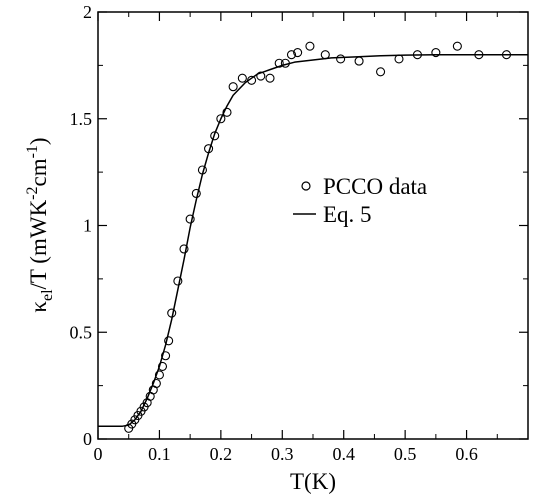 The image size is (536, 497). Describe the element at coordinates (159, 454) in the screenshot. I see `x-tick-label: 0.1` at that location.